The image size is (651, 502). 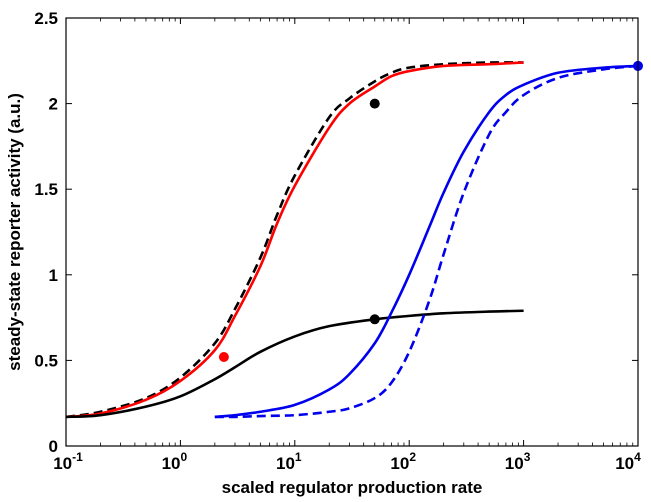 I want to click on x-tick-label: 10², so click(x=403, y=461).